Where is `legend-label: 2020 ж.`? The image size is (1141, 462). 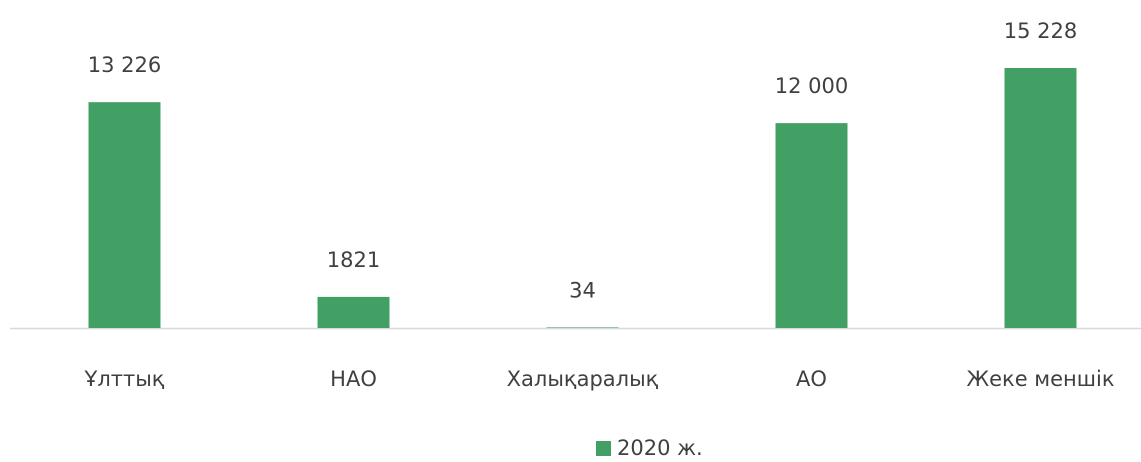
legend-label: 2020 ж. is located at coordinates (660, 448).